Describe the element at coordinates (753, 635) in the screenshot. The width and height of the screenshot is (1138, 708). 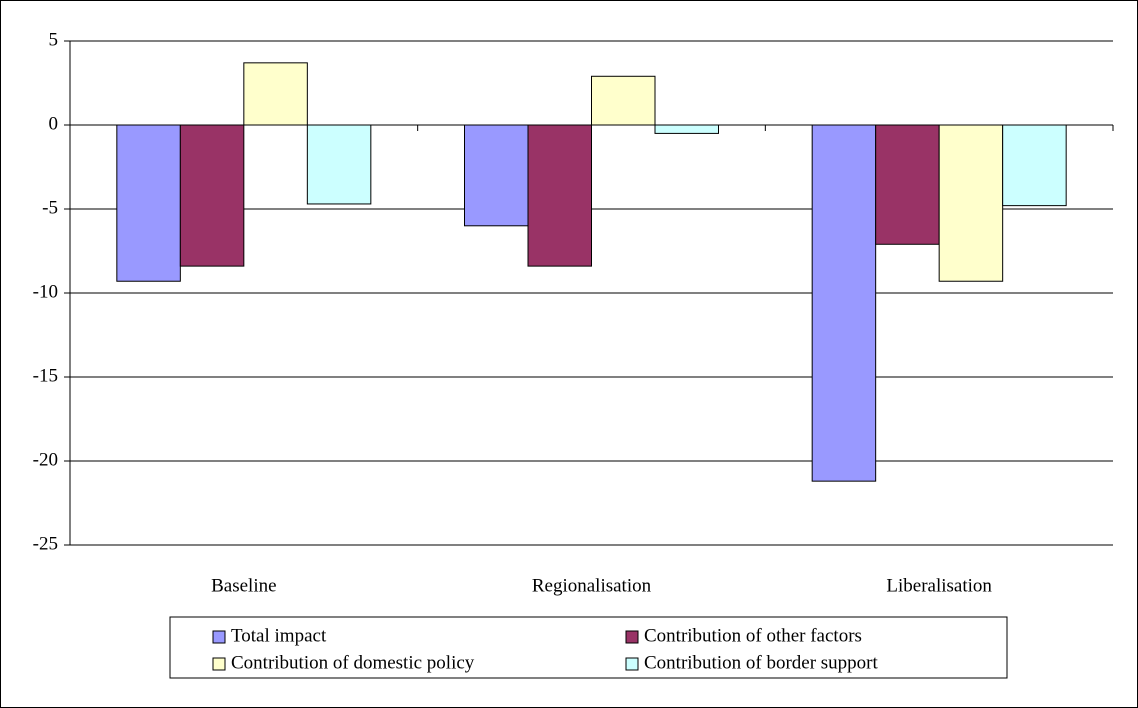
I see `legend-label: Contribution of other factors` at that location.